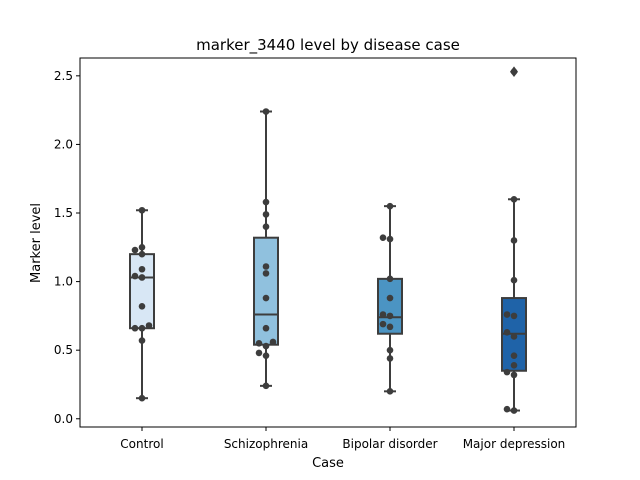  I want to click on box-group-bipolar-disorder, so click(390, 298).